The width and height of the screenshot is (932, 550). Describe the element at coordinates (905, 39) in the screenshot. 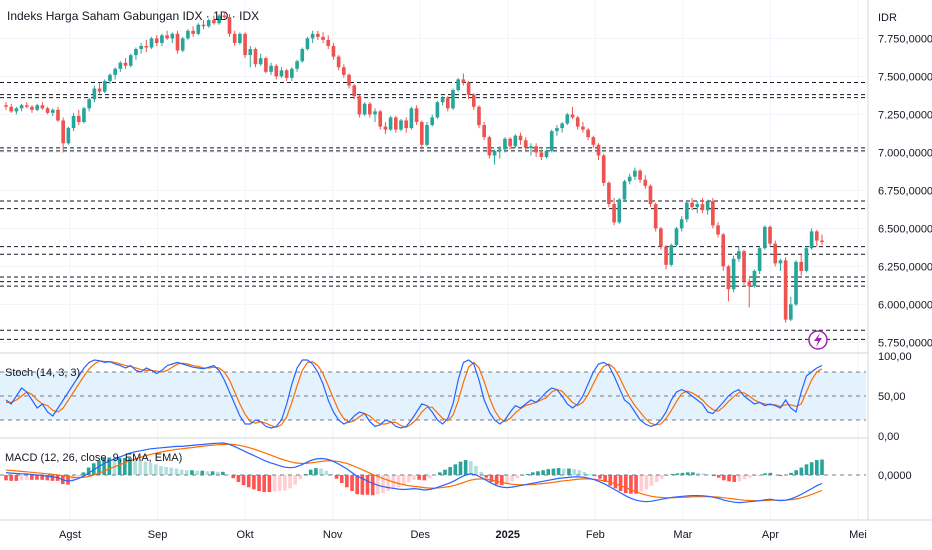

I see `price-tick-label: 7.750,0000` at that location.